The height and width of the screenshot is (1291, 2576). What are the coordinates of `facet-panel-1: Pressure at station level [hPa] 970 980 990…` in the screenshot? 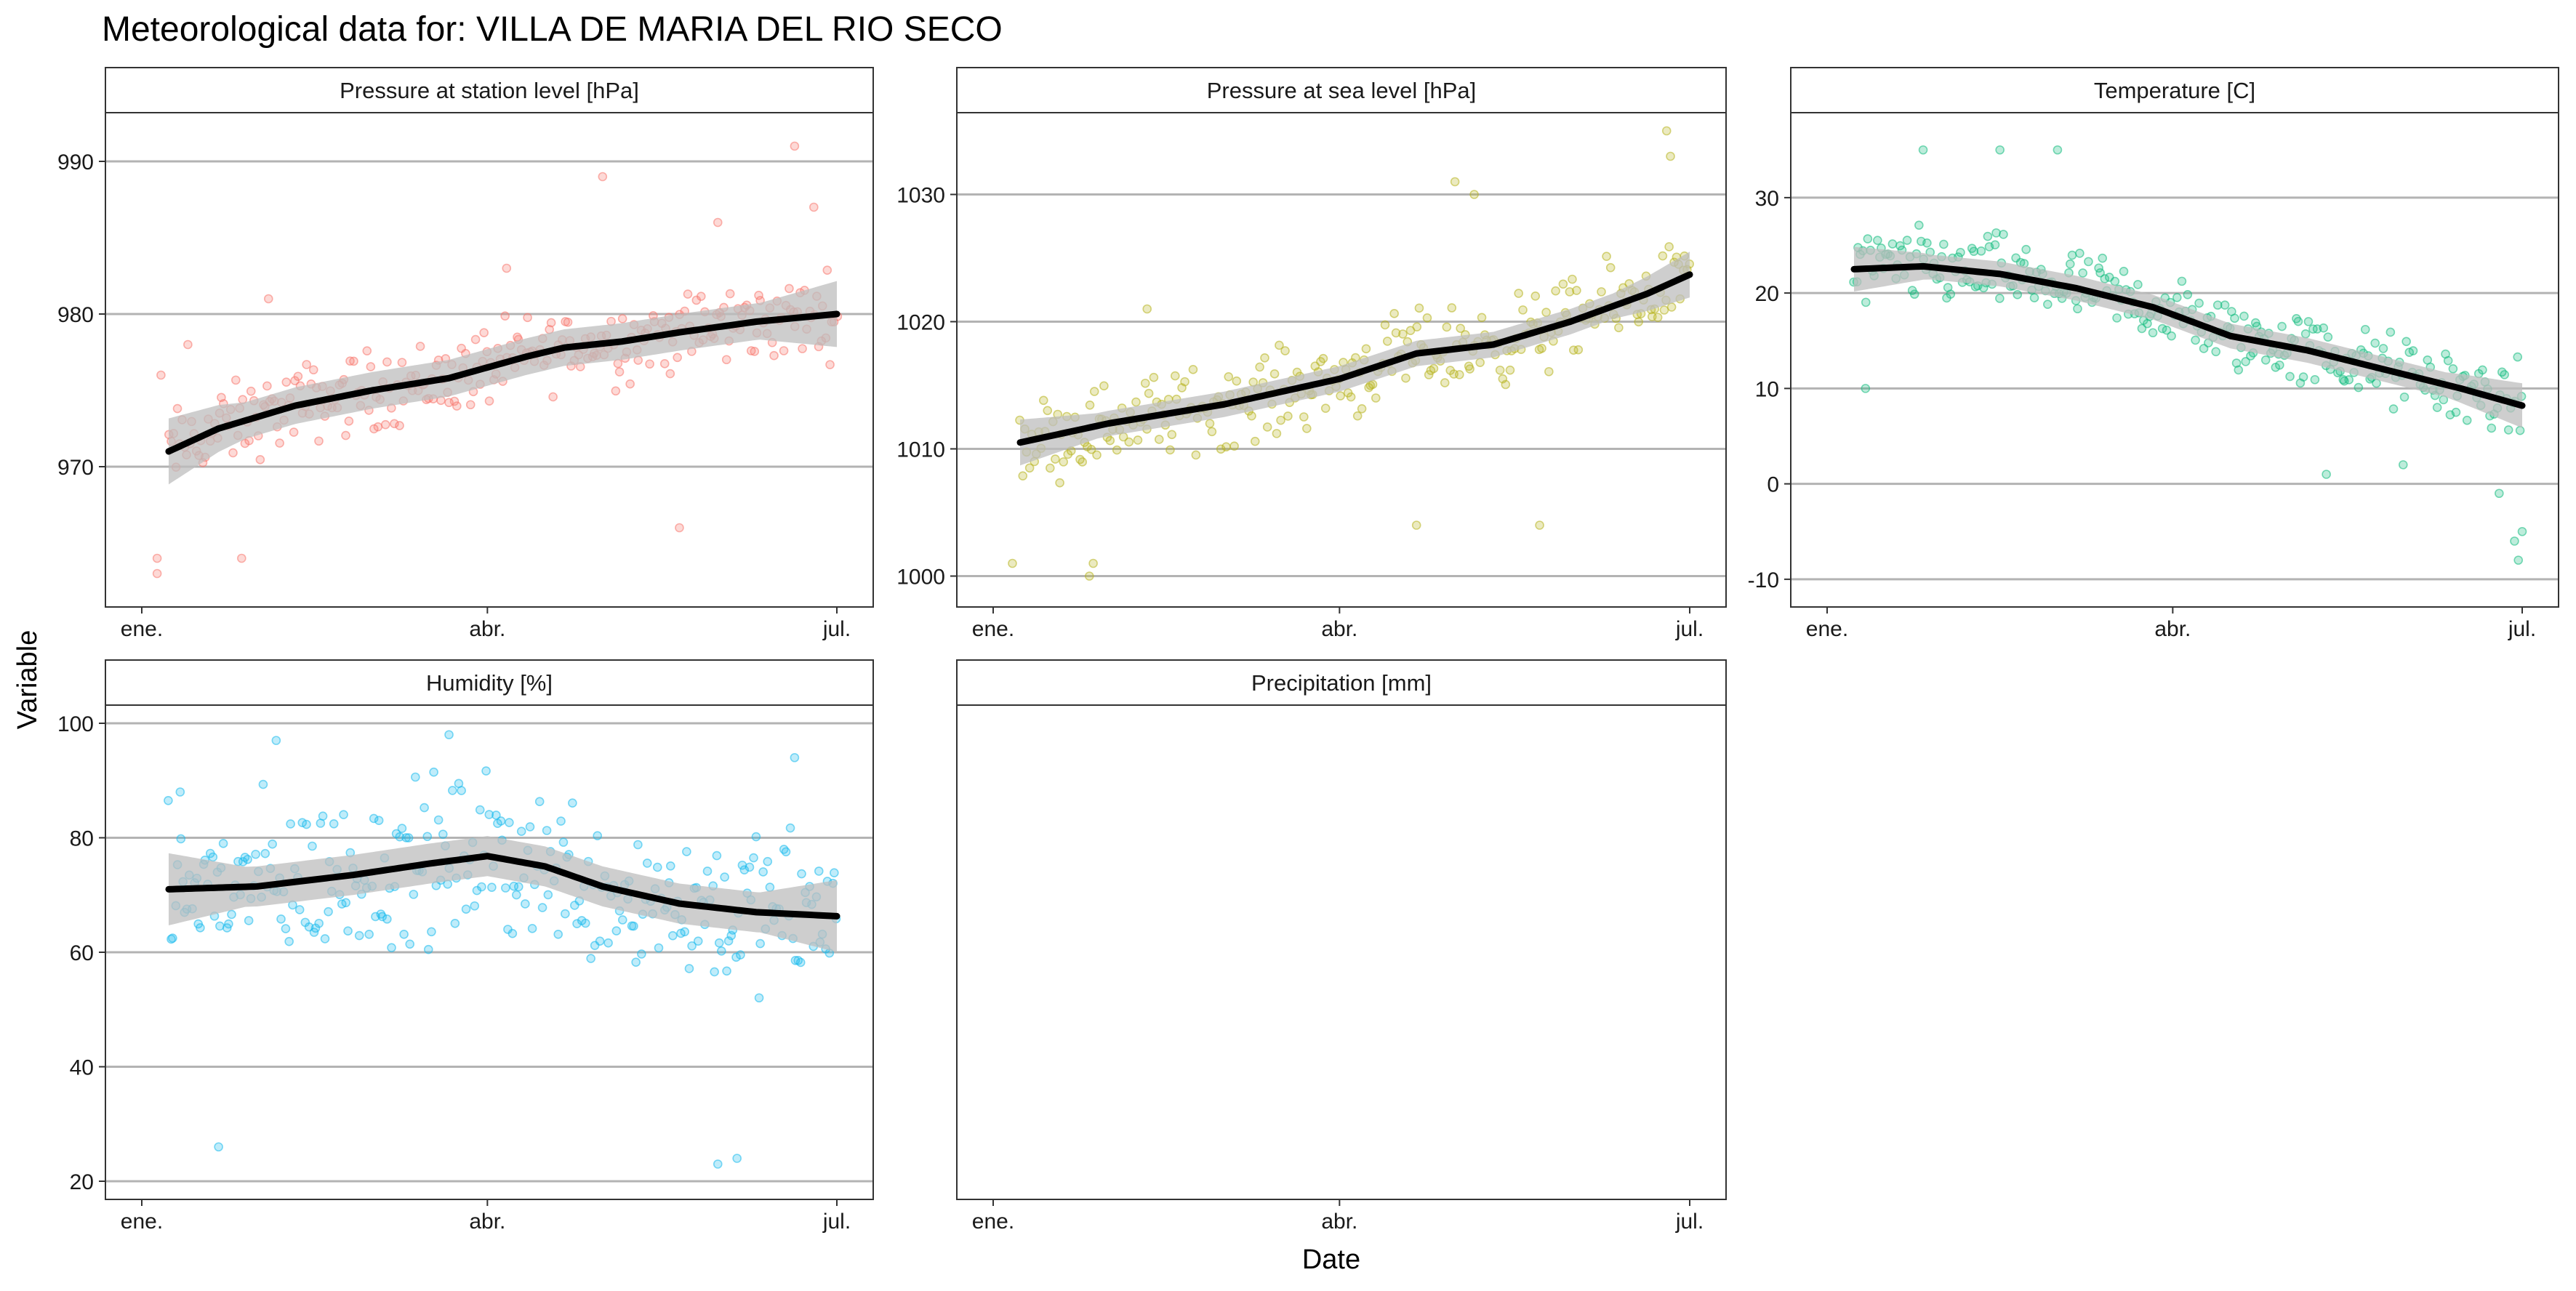 It's located at (465, 354).